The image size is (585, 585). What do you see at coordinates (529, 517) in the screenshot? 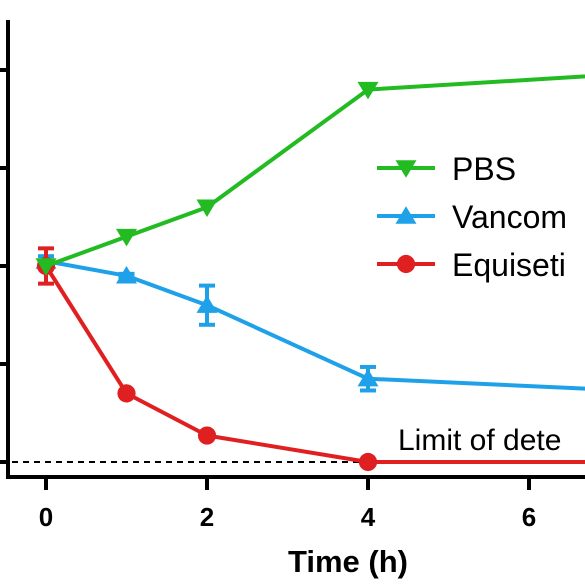
I see `x-tick-label: 6` at bounding box center [529, 517].